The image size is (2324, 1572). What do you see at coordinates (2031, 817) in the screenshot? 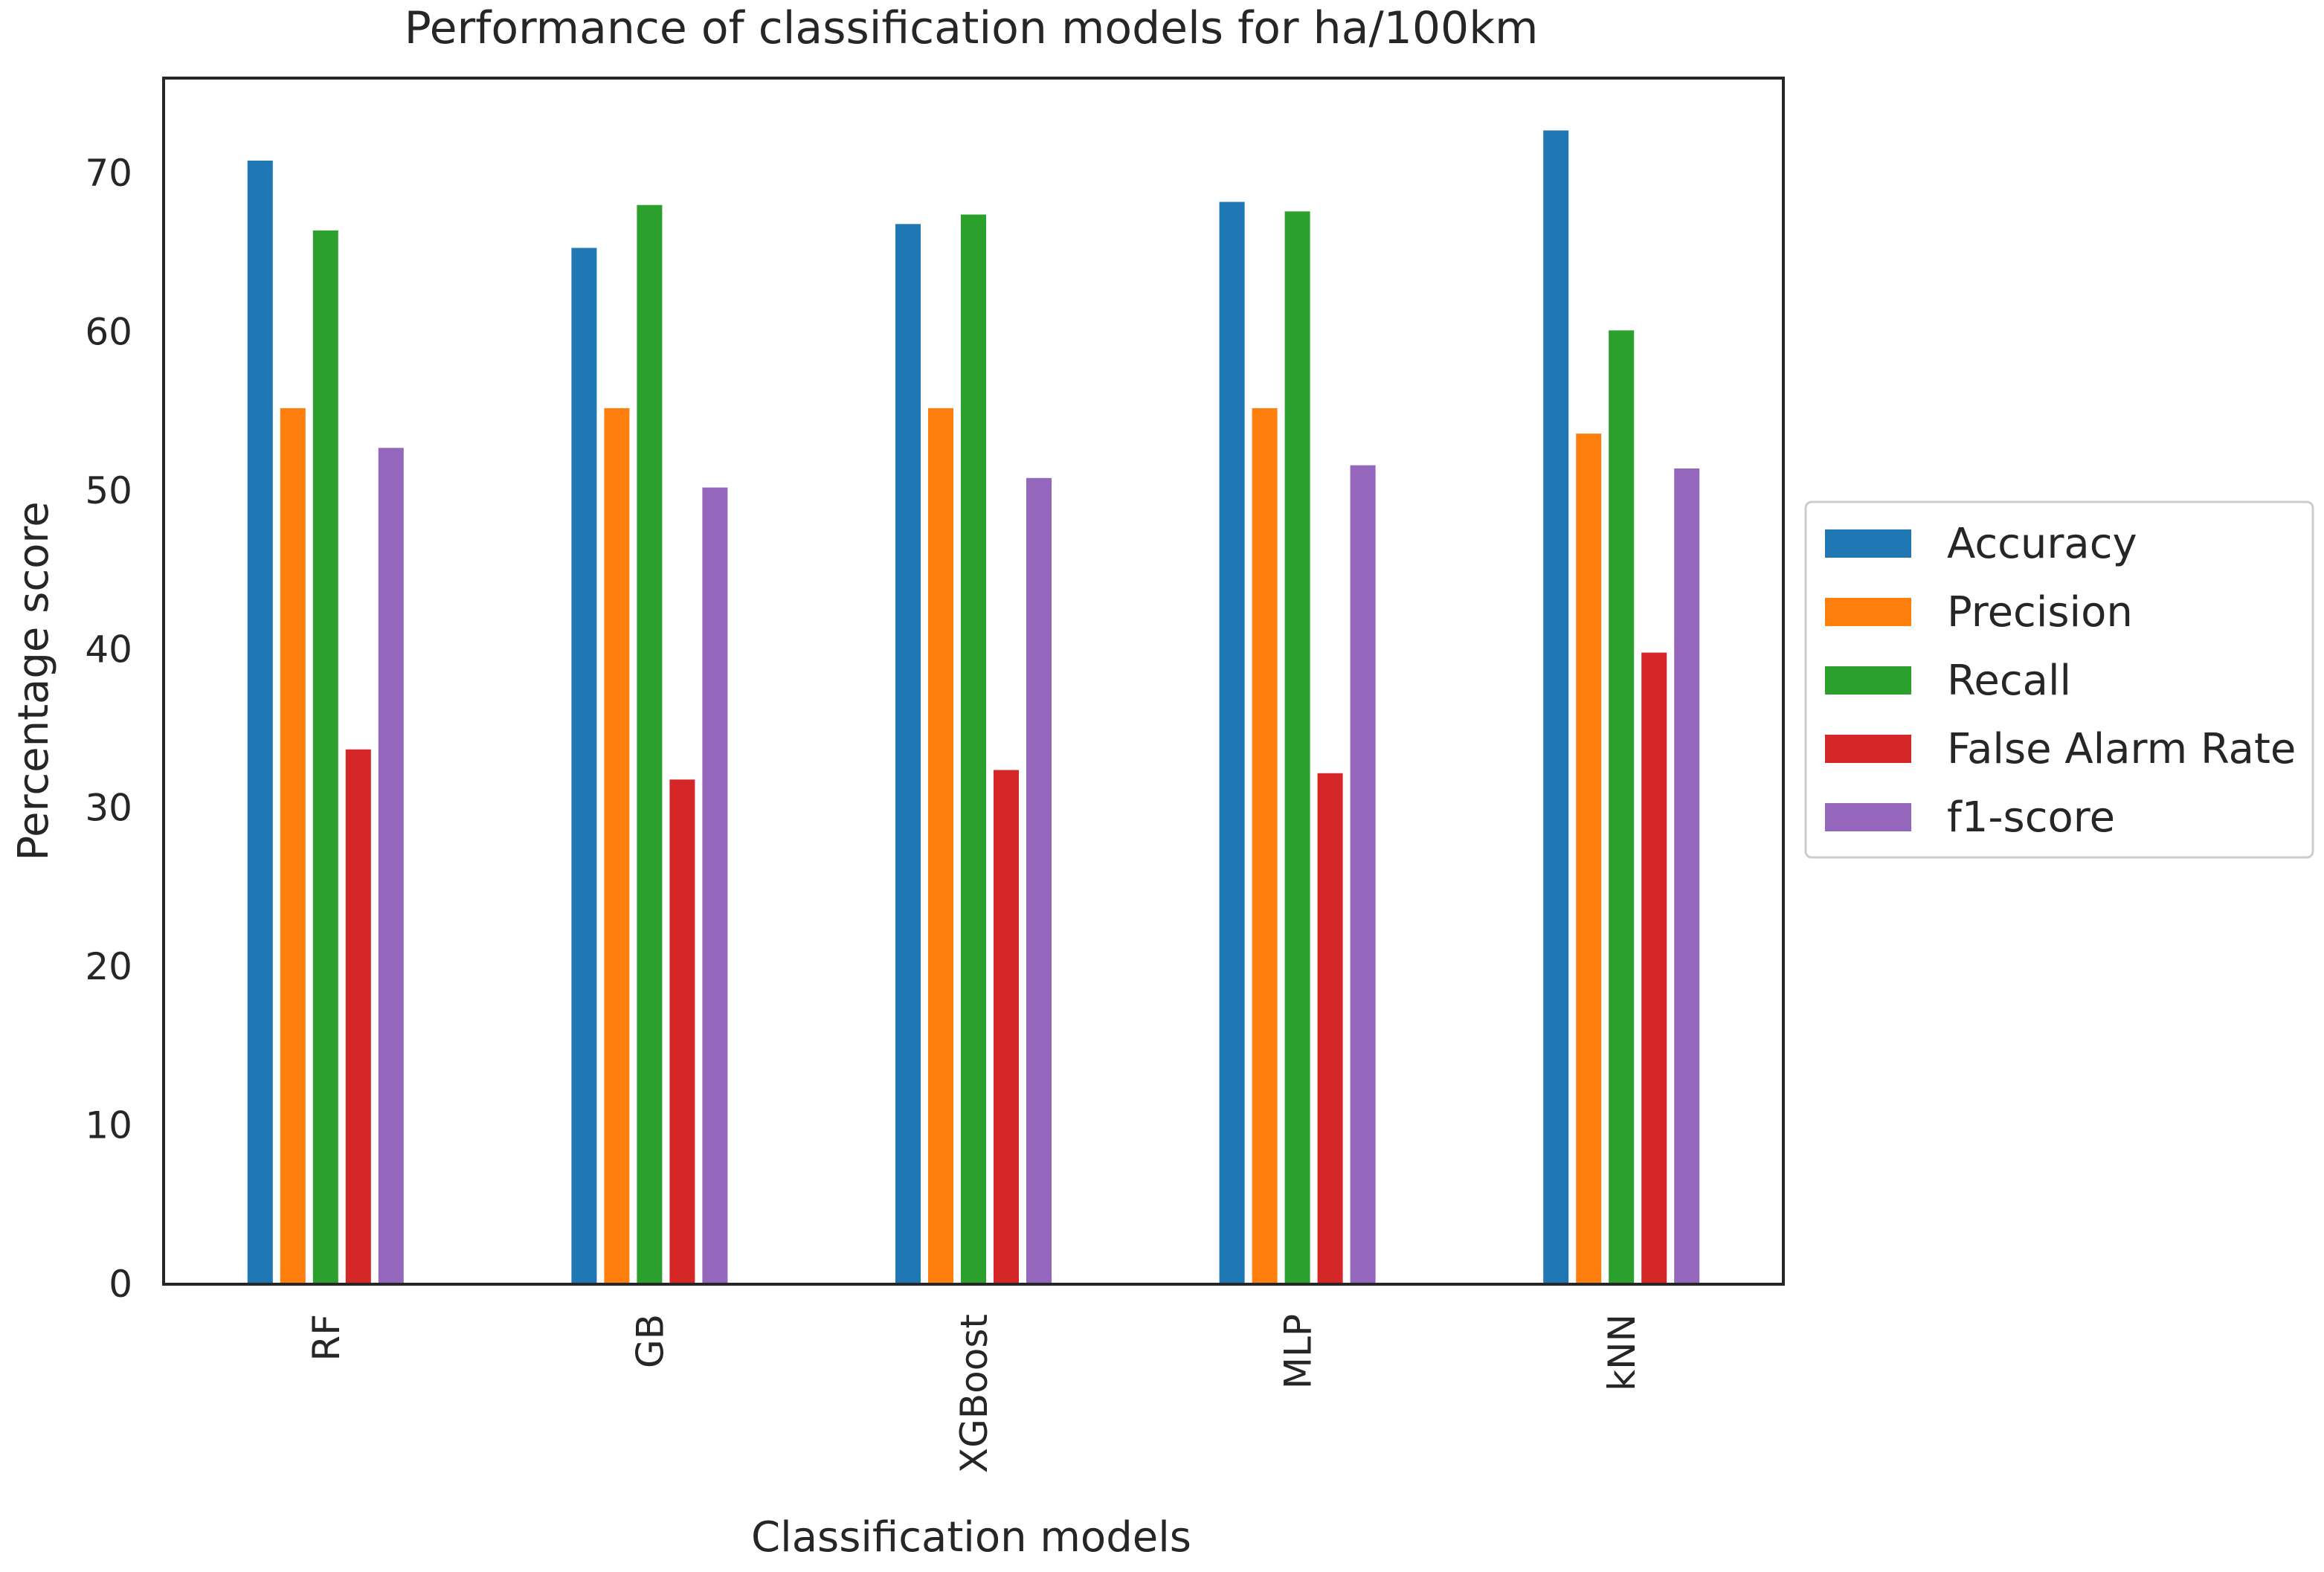
I see `legend-label-f1-score: f1-score` at bounding box center [2031, 817].